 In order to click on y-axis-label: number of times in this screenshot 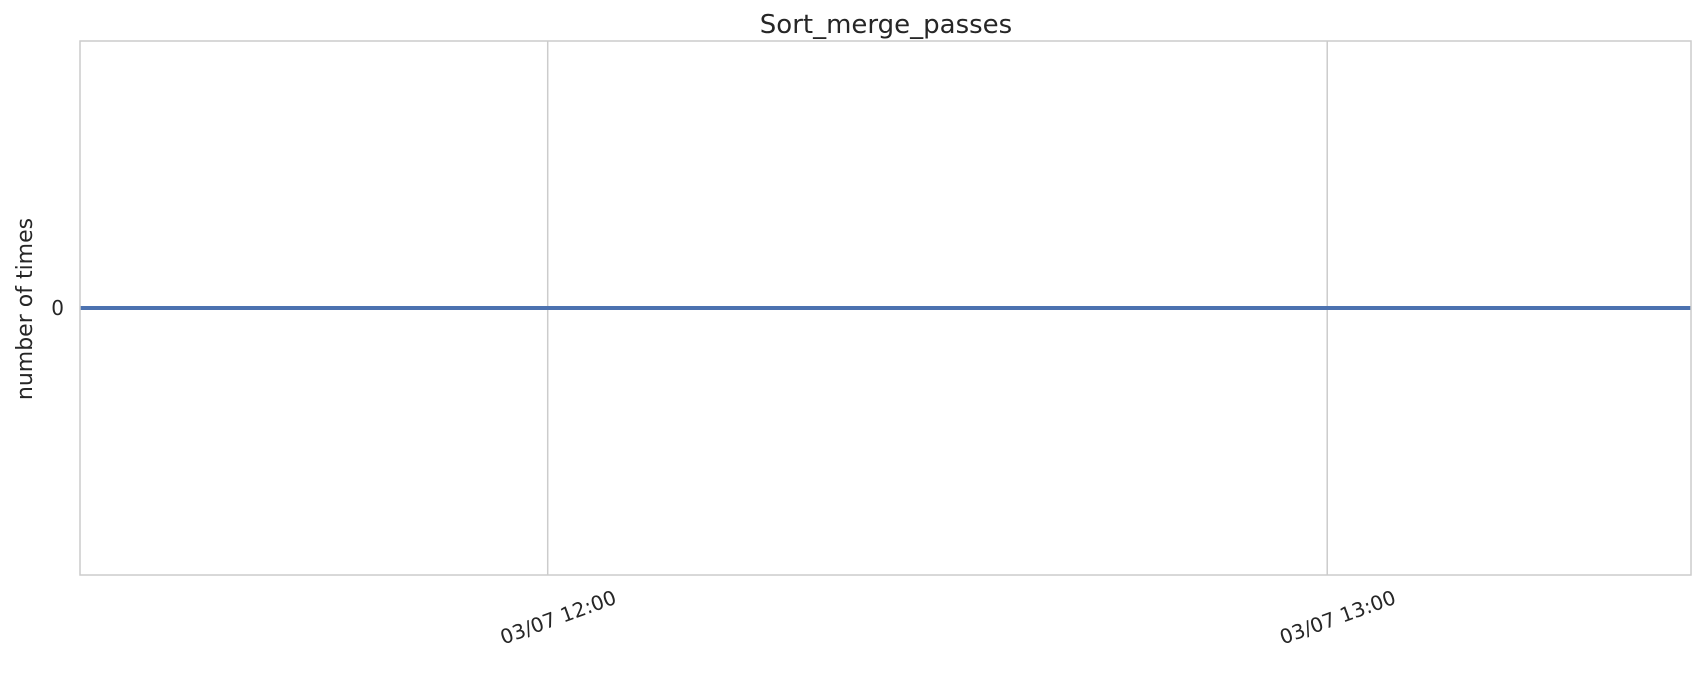, I will do `click(25, 309)`.